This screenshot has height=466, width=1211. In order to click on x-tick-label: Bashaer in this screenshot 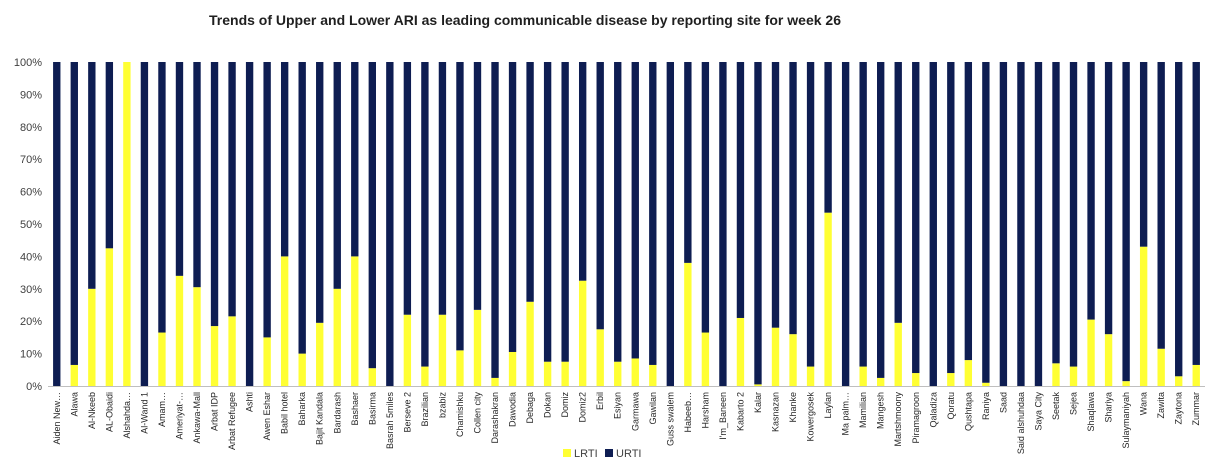, I will do `click(355, 409)`.